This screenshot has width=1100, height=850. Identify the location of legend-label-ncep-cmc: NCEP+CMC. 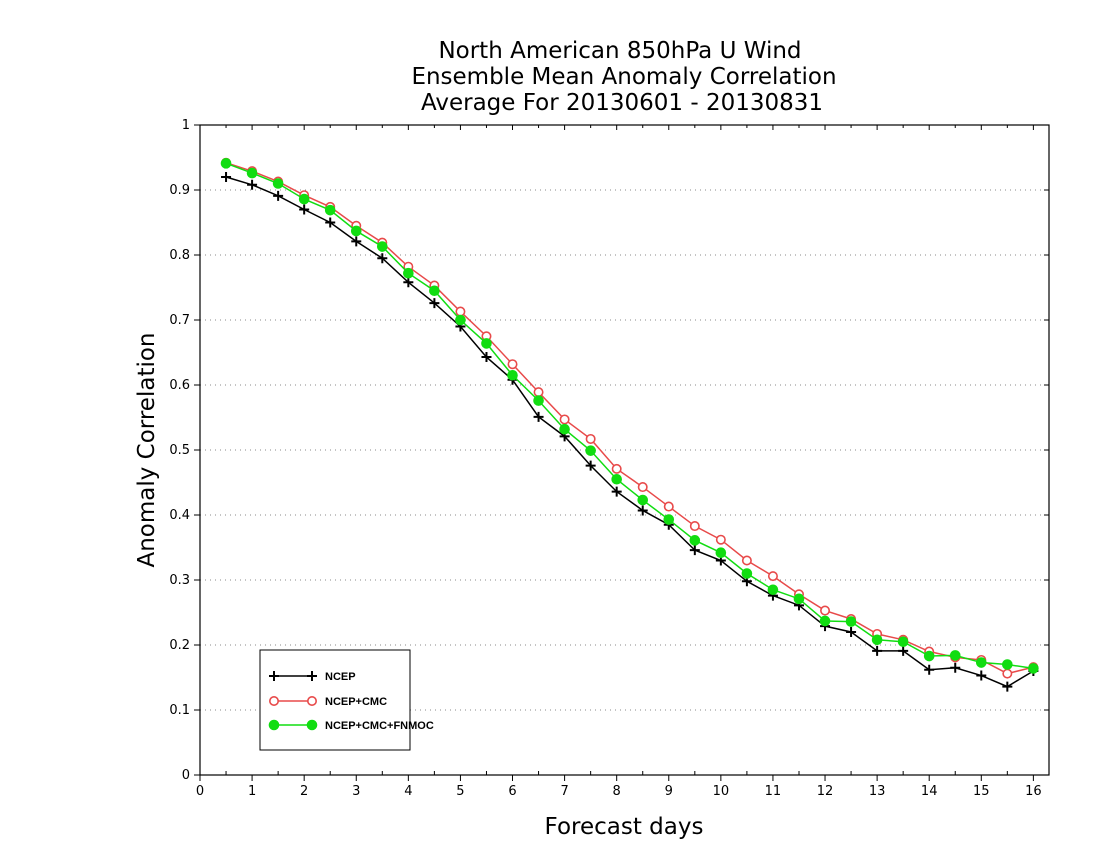
(356, 702).